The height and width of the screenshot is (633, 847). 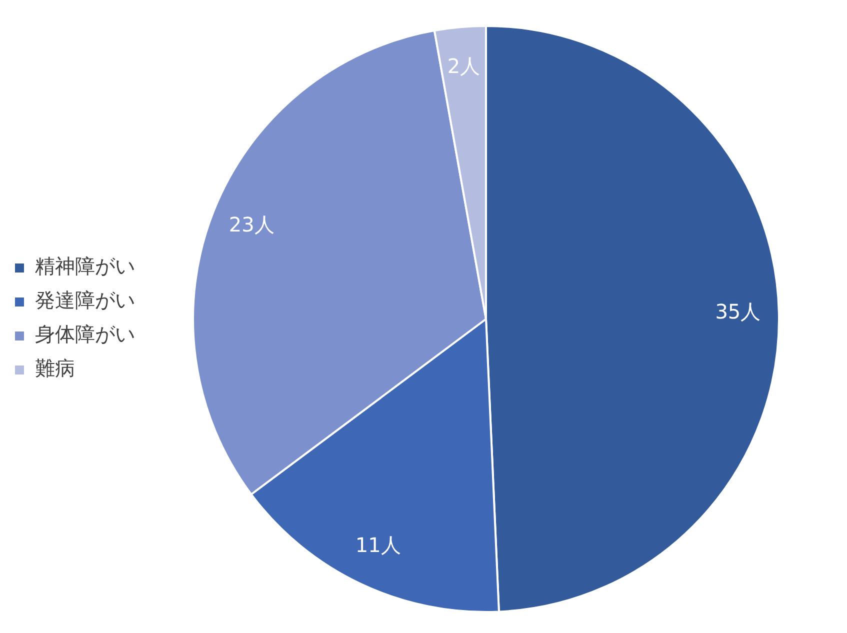 I want to click on data-label: 11人, so click(x=378, y=544).